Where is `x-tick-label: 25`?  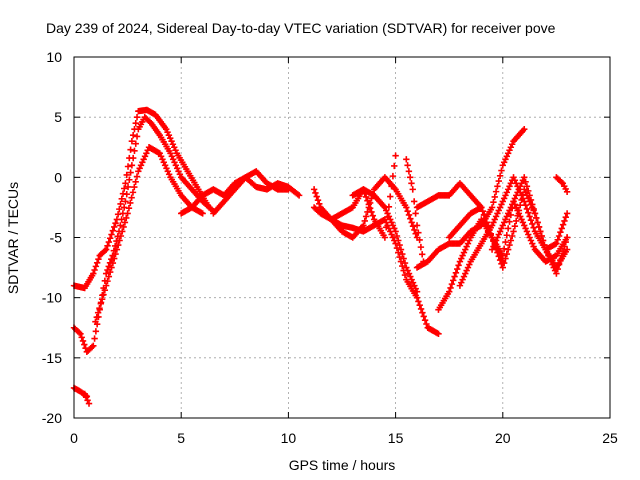
x-tick-label: 25 is located at coordinates (610, 438).